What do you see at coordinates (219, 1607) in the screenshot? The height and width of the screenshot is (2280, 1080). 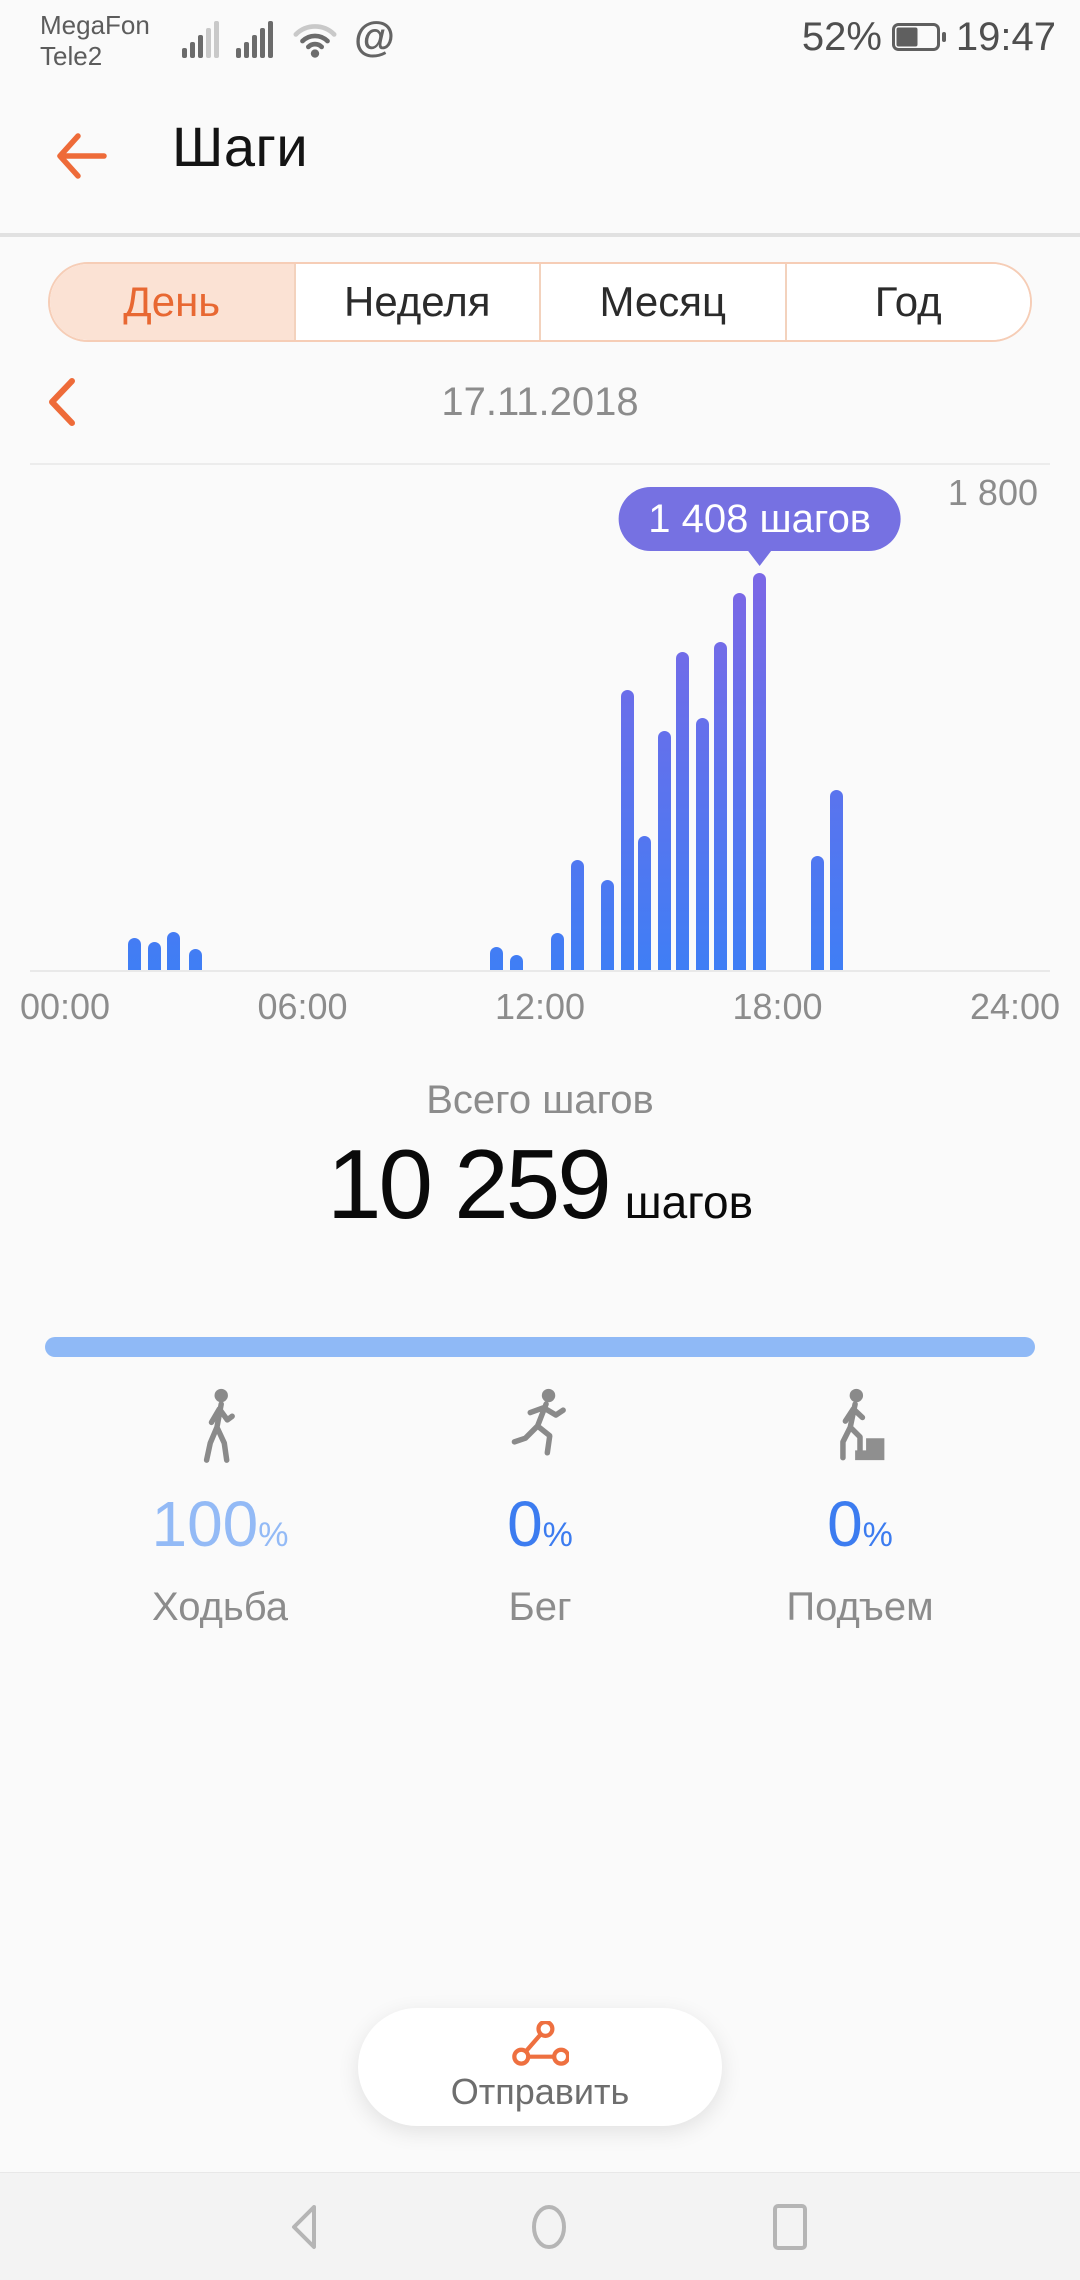 I see `walking-label: Ходьба` at bounding box center [219, 1607].